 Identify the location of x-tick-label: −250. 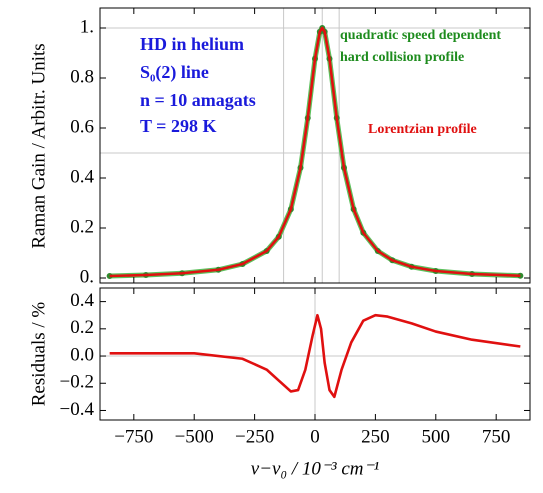
(254, 436).